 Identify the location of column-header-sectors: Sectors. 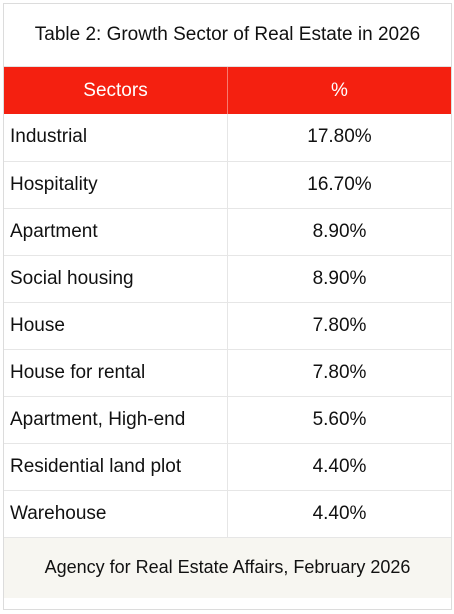
(116, 90).